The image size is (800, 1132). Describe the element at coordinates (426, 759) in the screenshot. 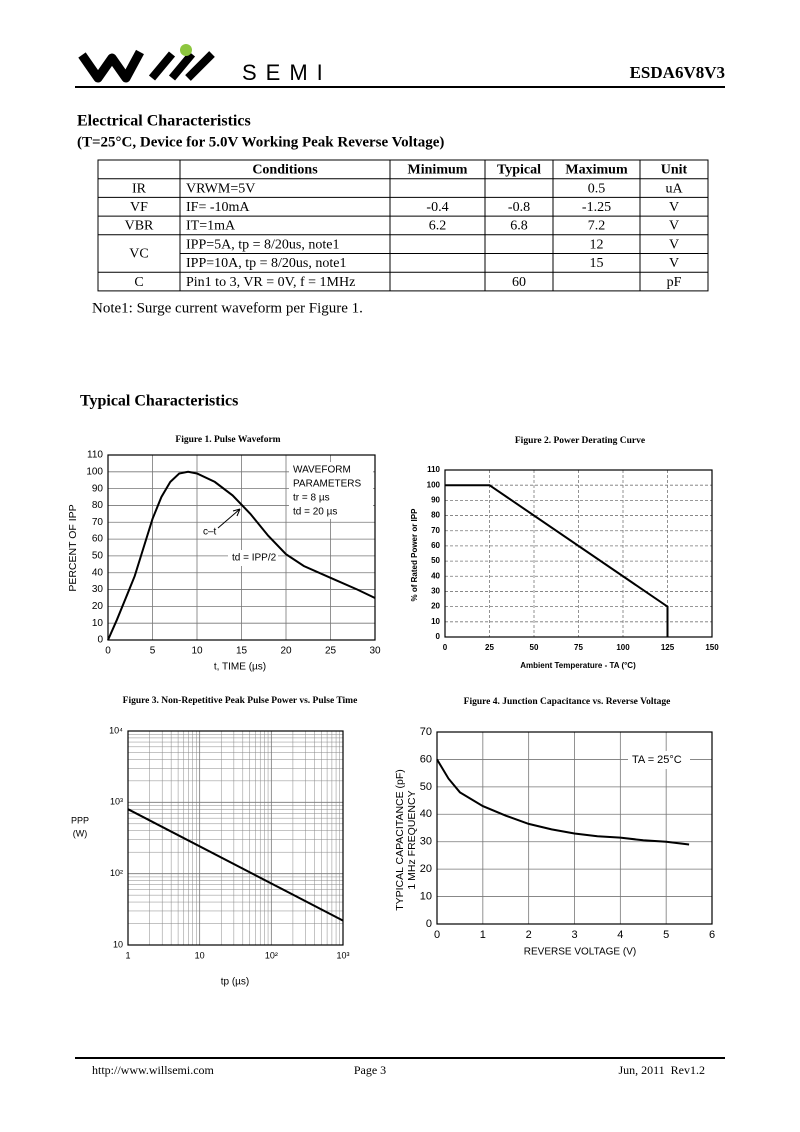

I see `y-tick-label: 60` at that location.